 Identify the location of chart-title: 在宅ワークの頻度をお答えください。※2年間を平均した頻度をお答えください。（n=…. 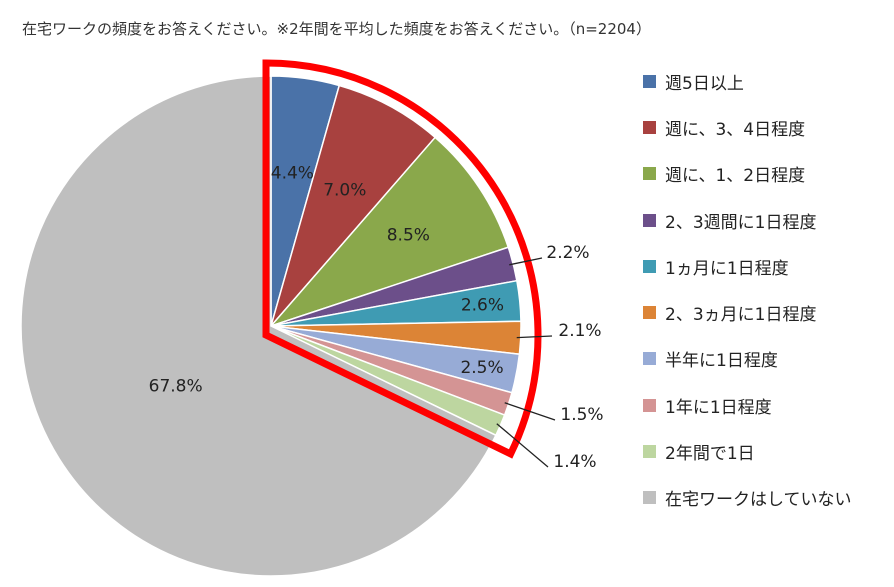
(336, 29).